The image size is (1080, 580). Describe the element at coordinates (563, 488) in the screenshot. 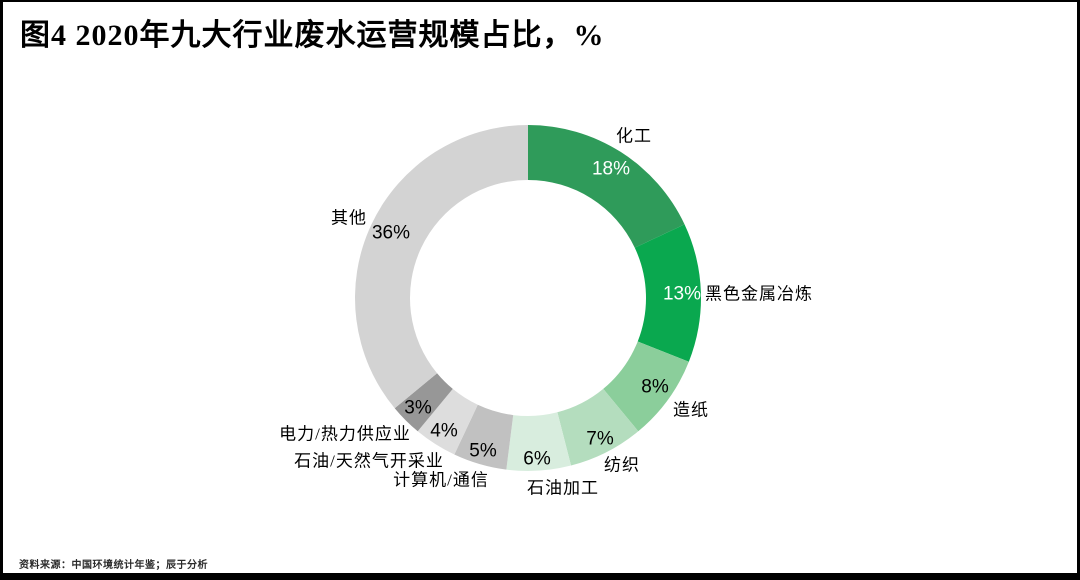

I see `segment-name-label: 石油加工` at that location.